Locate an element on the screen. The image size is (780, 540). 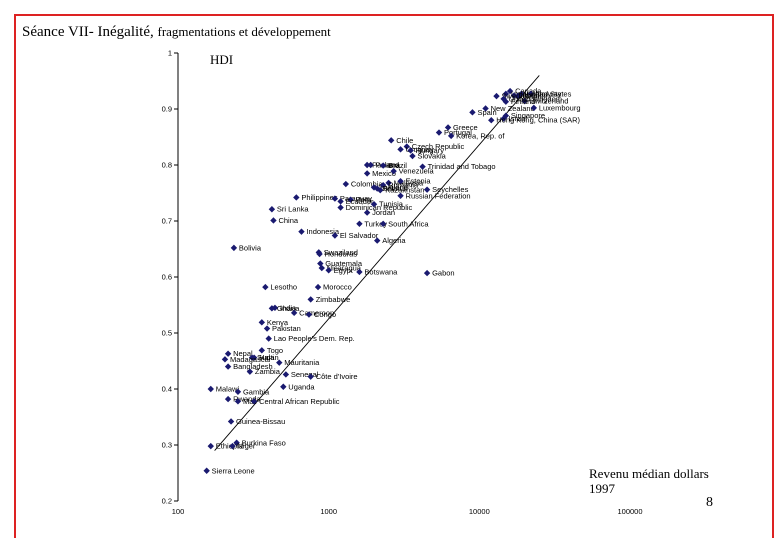
x-tick-label: 10000 is located at coordinates (479, 511).